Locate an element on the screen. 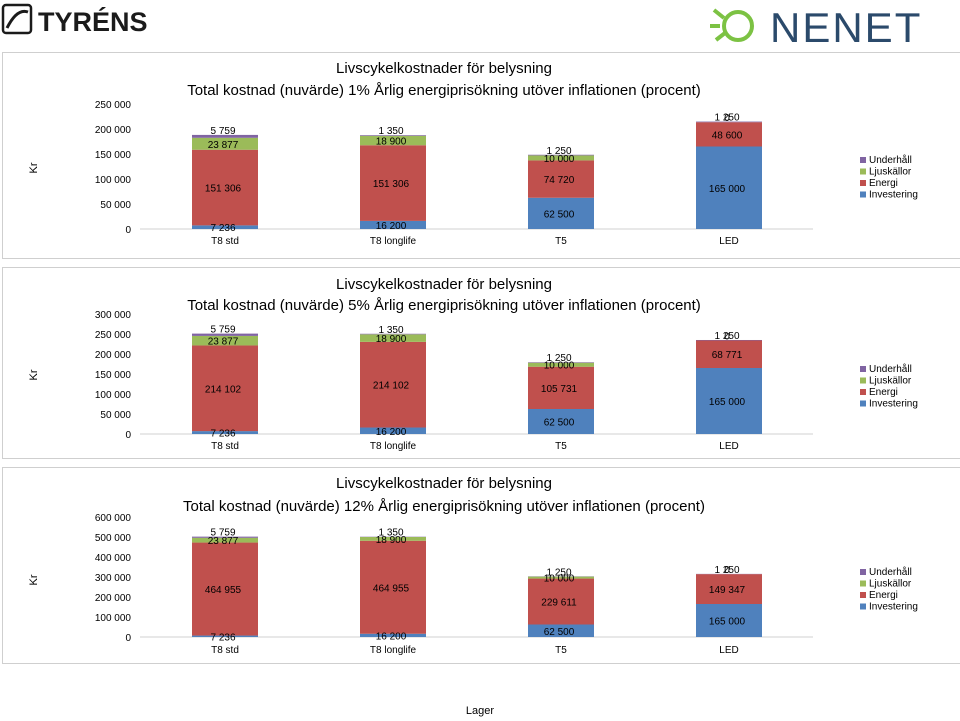 The height and width of the screenshot is (721, 960). nenet-logo-text: NENET is located at coordinates (846, 26).